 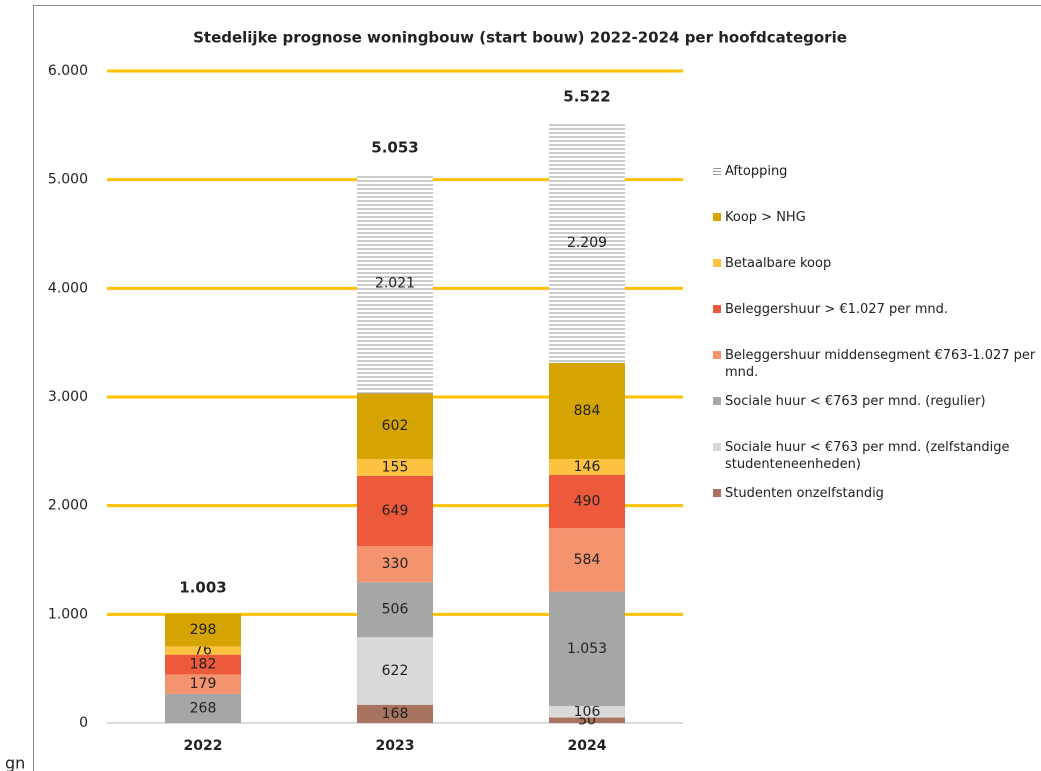 I want to click on legend-label: Sociale huur < €763 per mnd. (regulier), so click(x=855, y=401).